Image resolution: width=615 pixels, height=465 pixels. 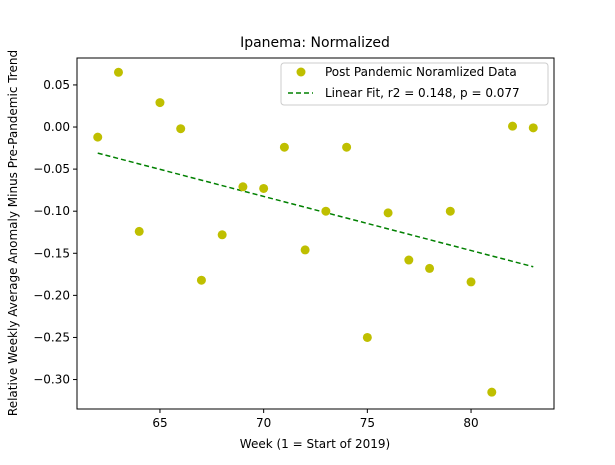 I want to click on y-tick-label: −0.05, so click(x=51, y=169).